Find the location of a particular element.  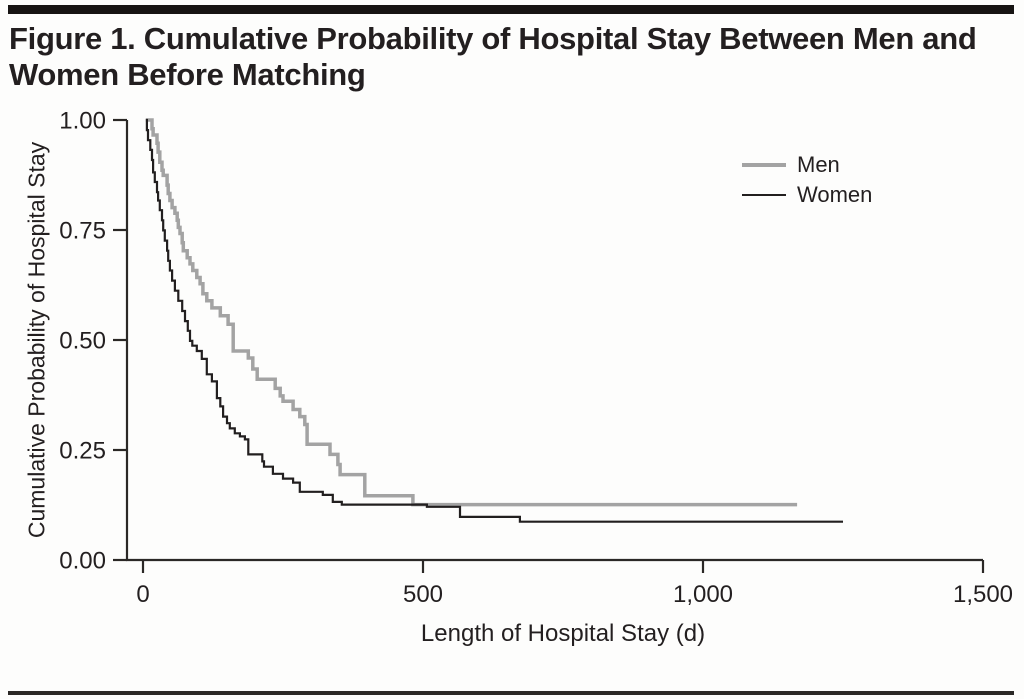

x-tick-label: 1,500 is located at coordinates (983, 594).